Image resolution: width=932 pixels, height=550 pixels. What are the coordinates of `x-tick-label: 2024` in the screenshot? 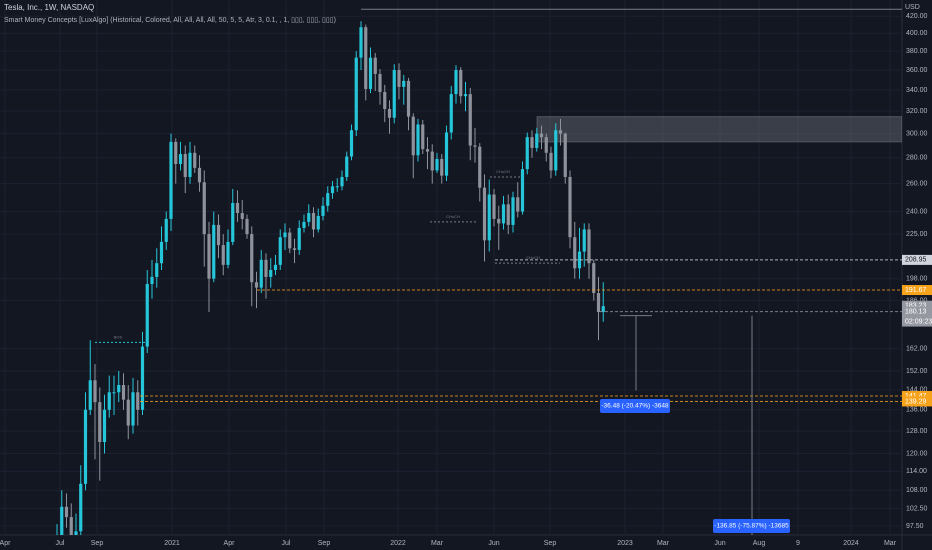 It's located at (851, 543).